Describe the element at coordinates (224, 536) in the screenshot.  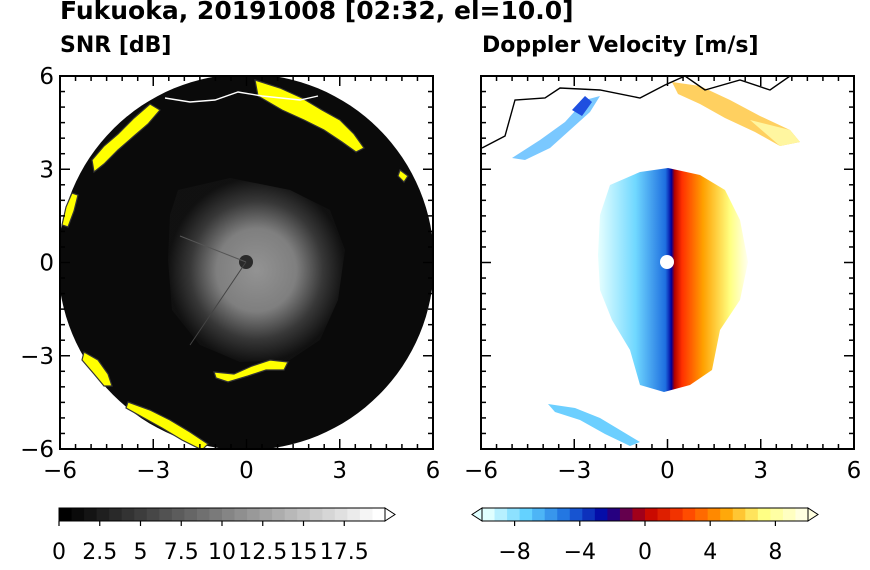
I see `snr-colorbar: 0 2.5 5 7.5 10 12.5 15 17.5` at that location.